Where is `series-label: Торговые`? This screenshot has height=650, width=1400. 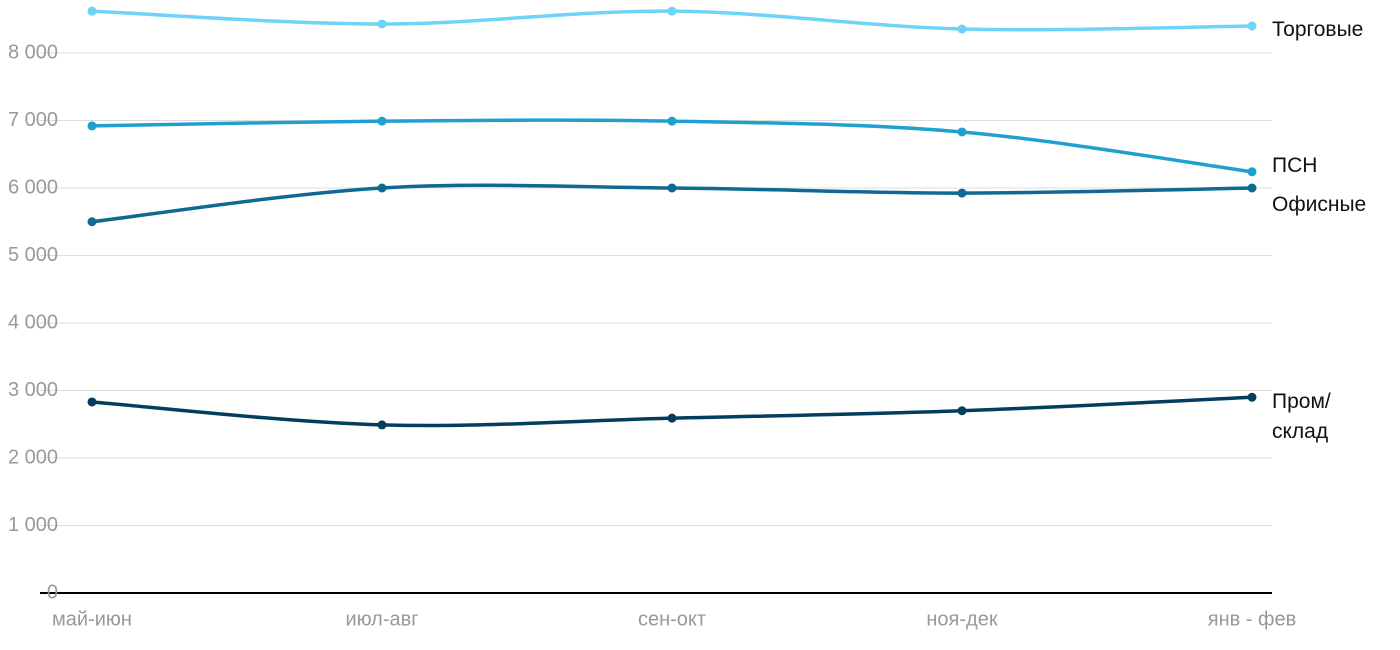 series-label: Торговые is located at coordinates (1318, 29).